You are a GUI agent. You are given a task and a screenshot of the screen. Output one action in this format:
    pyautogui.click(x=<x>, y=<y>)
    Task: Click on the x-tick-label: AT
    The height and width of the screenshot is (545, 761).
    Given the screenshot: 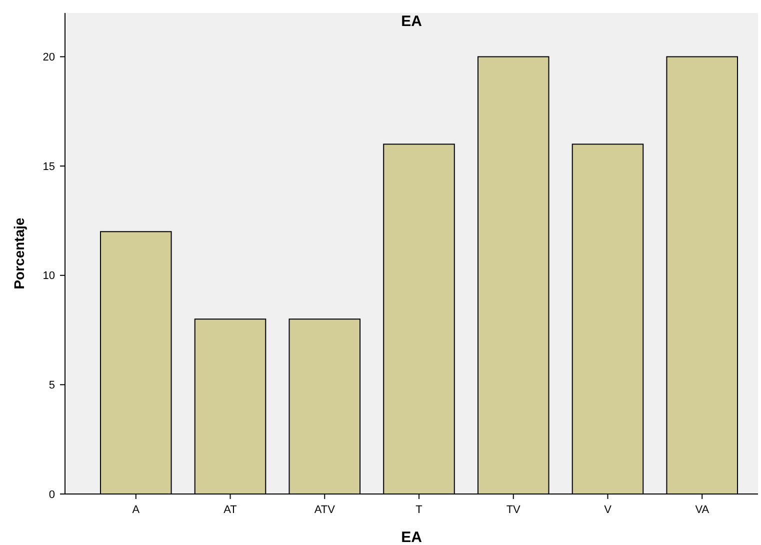 What is the action you would take?
    pyautogui.click(x=231, y=510)
    